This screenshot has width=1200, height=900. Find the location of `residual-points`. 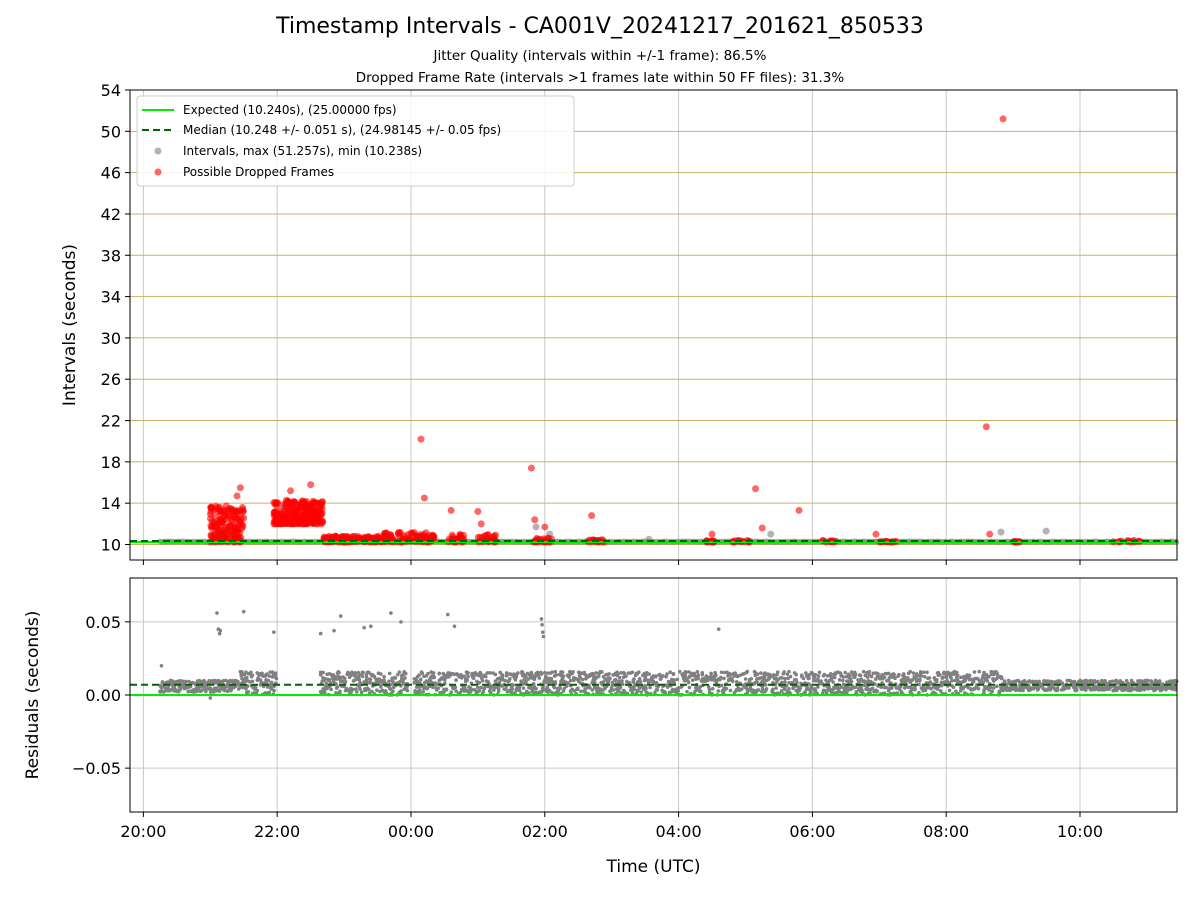

residual-points is located at coordinates (668, 654).